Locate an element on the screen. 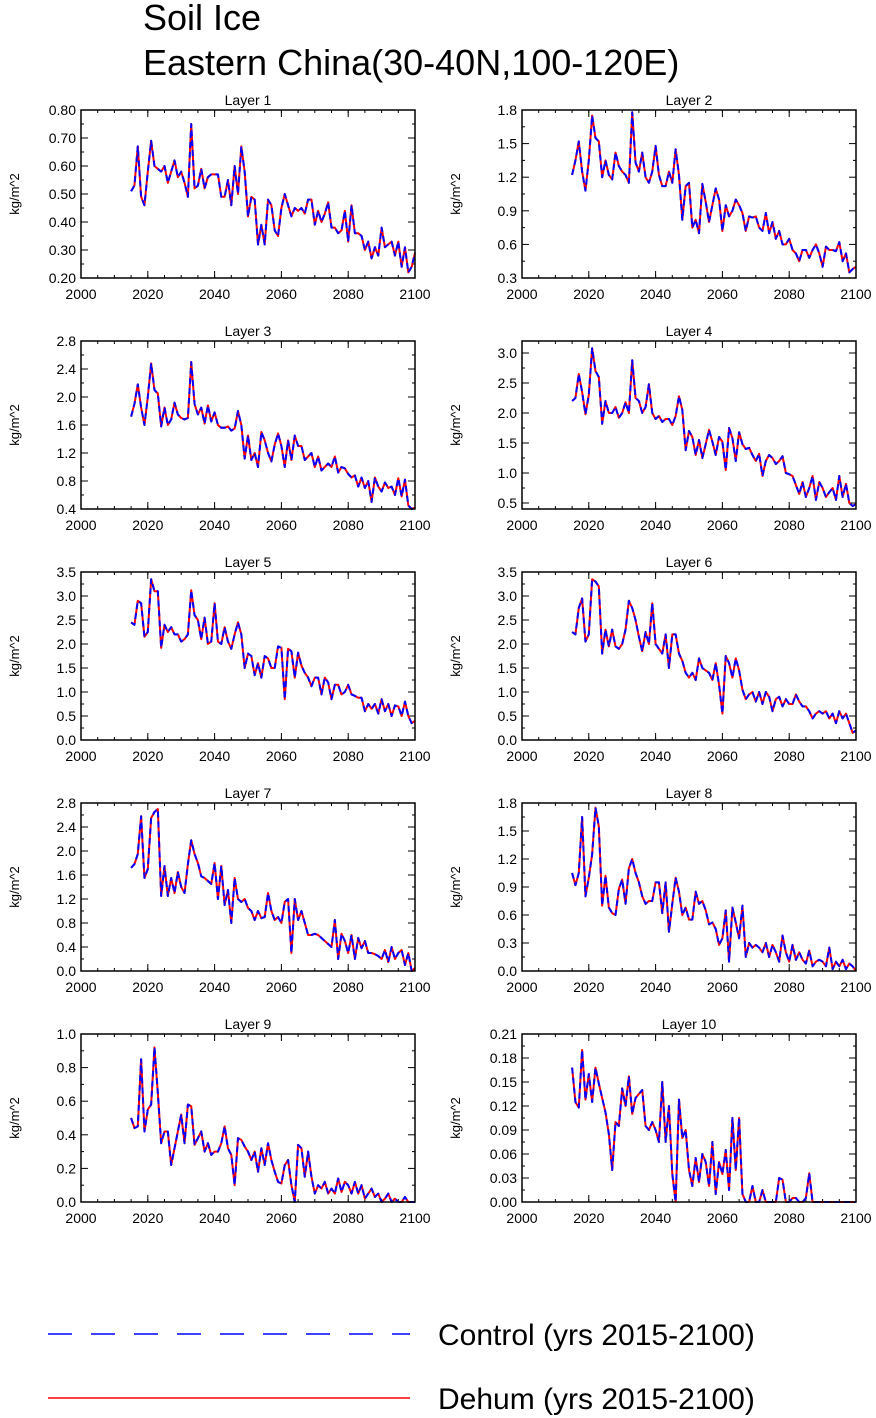  y-tick-label: 0.60 is located at coordinates (62, 166).